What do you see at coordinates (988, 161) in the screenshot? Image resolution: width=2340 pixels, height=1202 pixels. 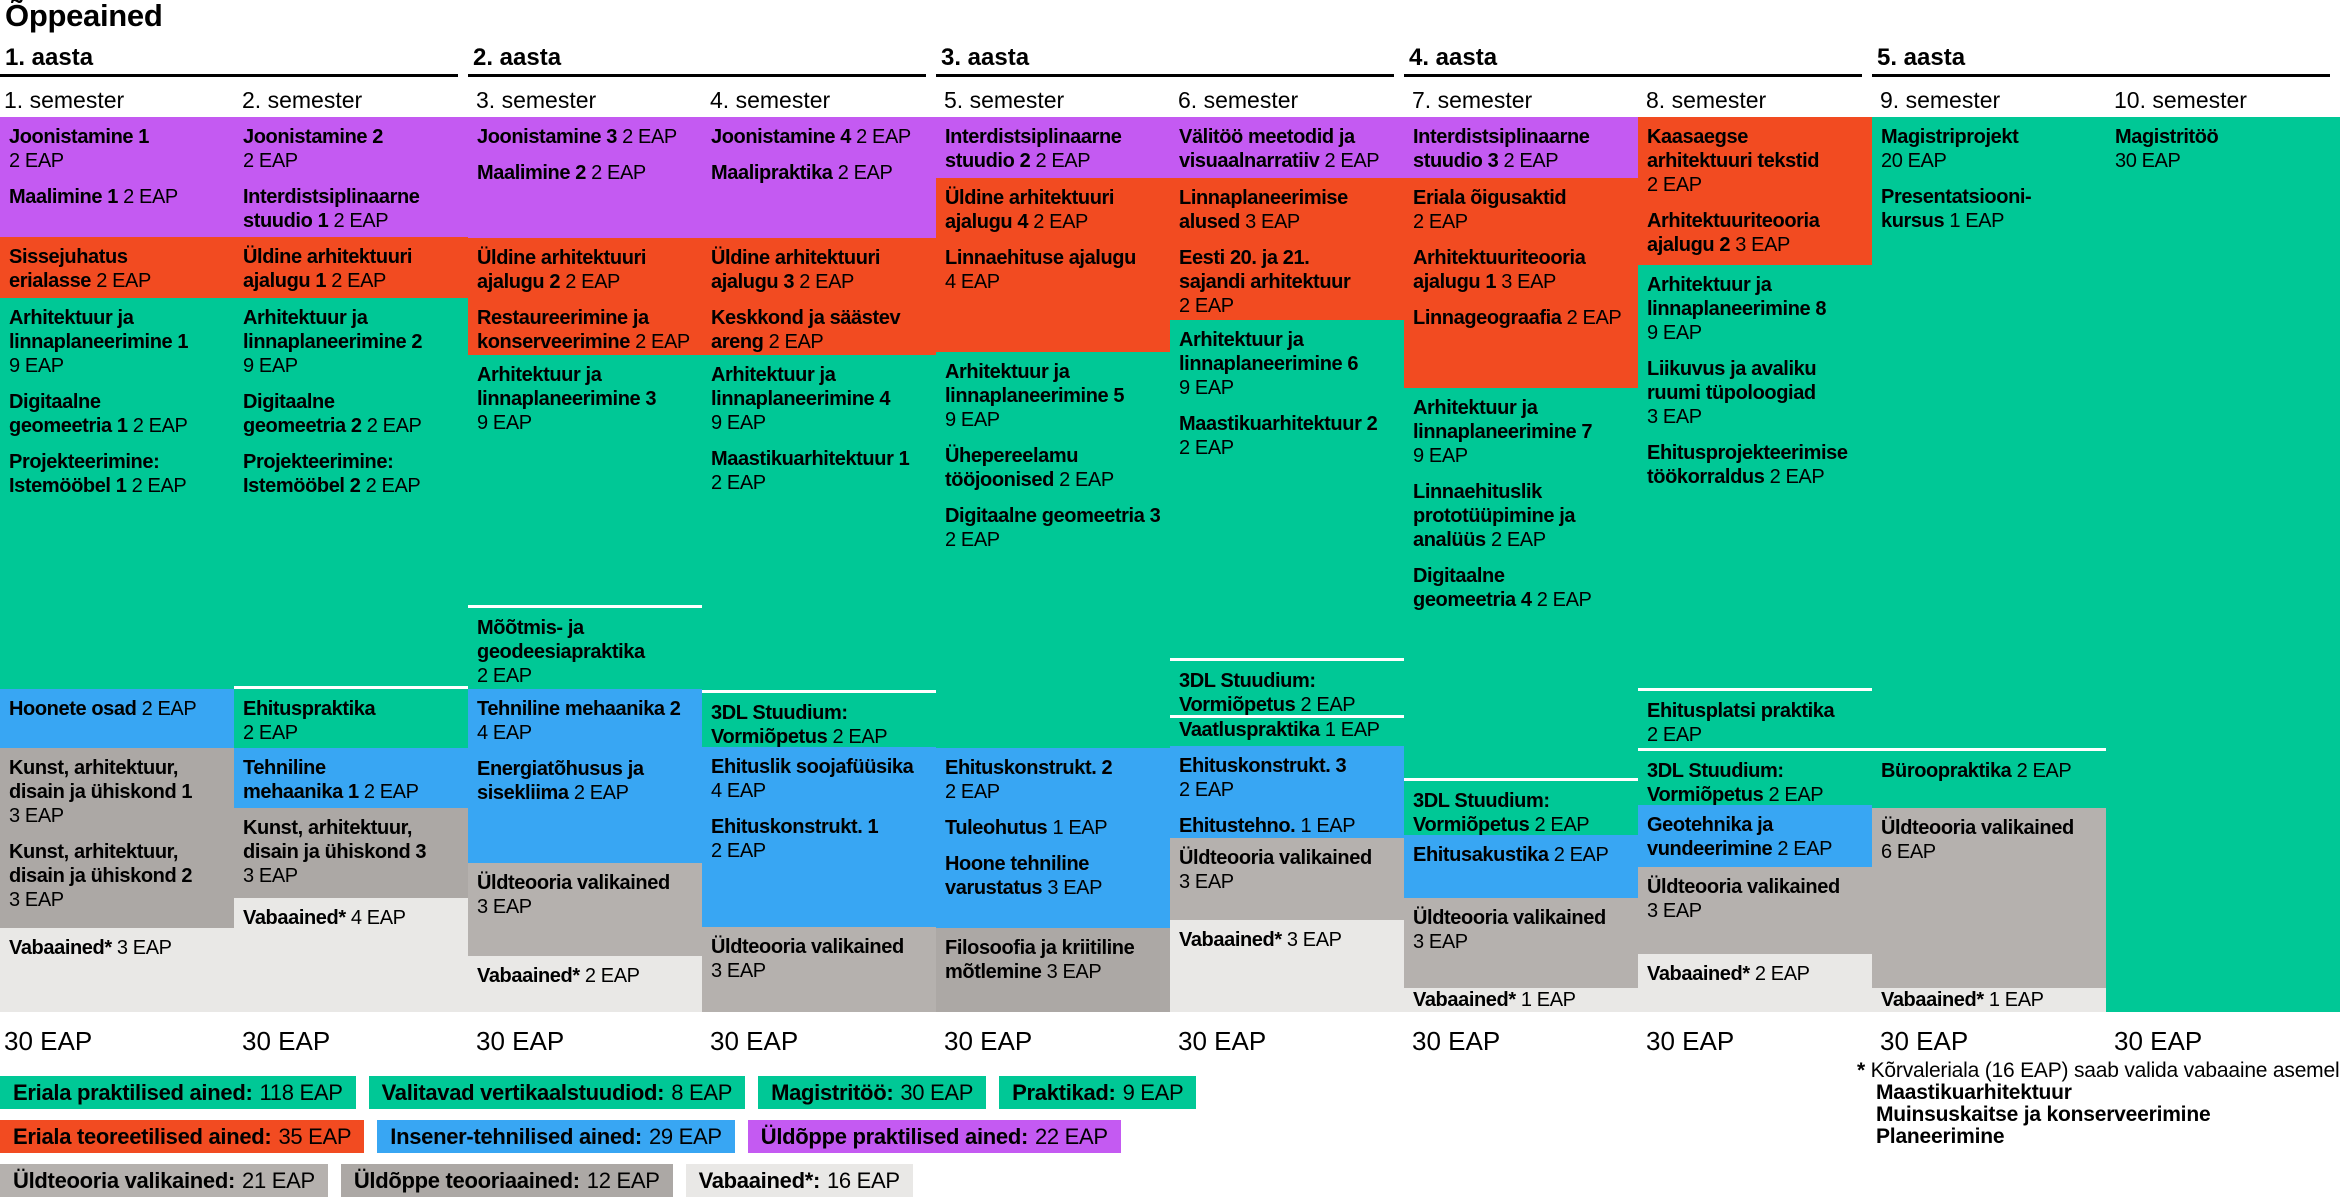 I see `course-name: stuudio 2` at bounding box center [988, 161].